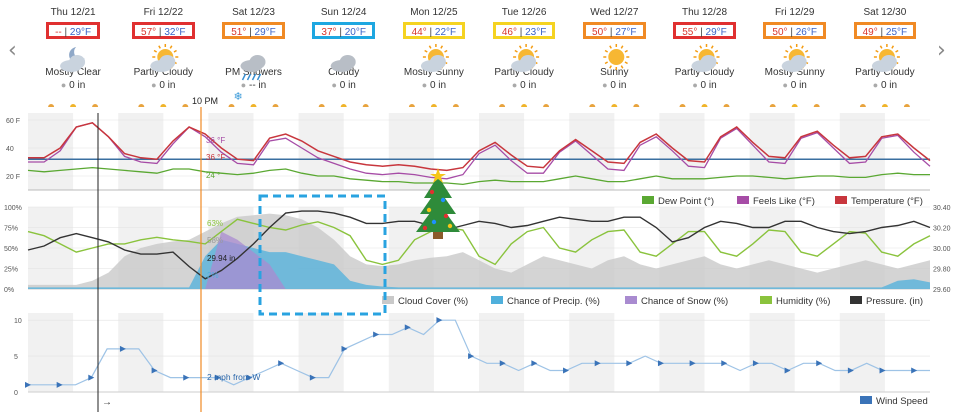 Image resolution: width=960 pixels, height=412 pixels. Describe the element at coordinates (438, 175) in the screenshot. I see `tree-star` at that location.